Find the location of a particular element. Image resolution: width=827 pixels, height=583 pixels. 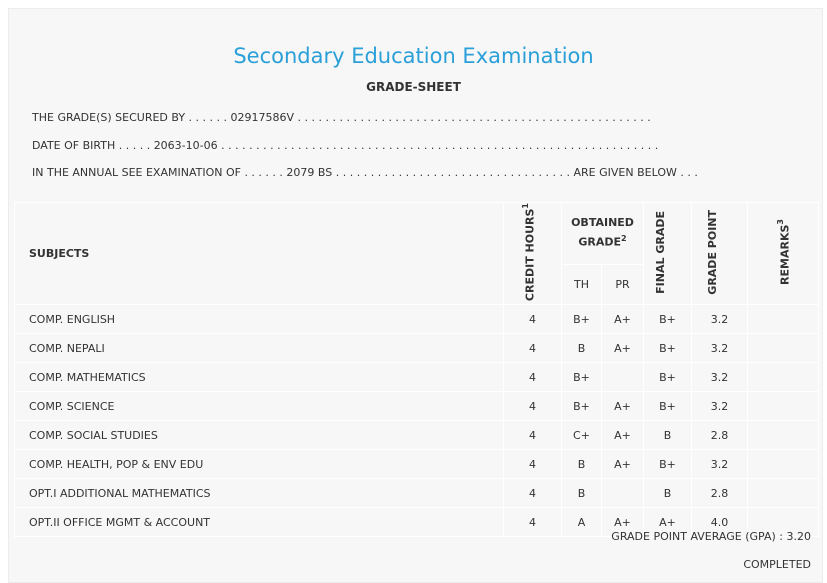

table-row: OPT.II OFFICE MGMT & ACCOUNT 4 A A+ A+ 4.0 is located at coordinates (416, 522).